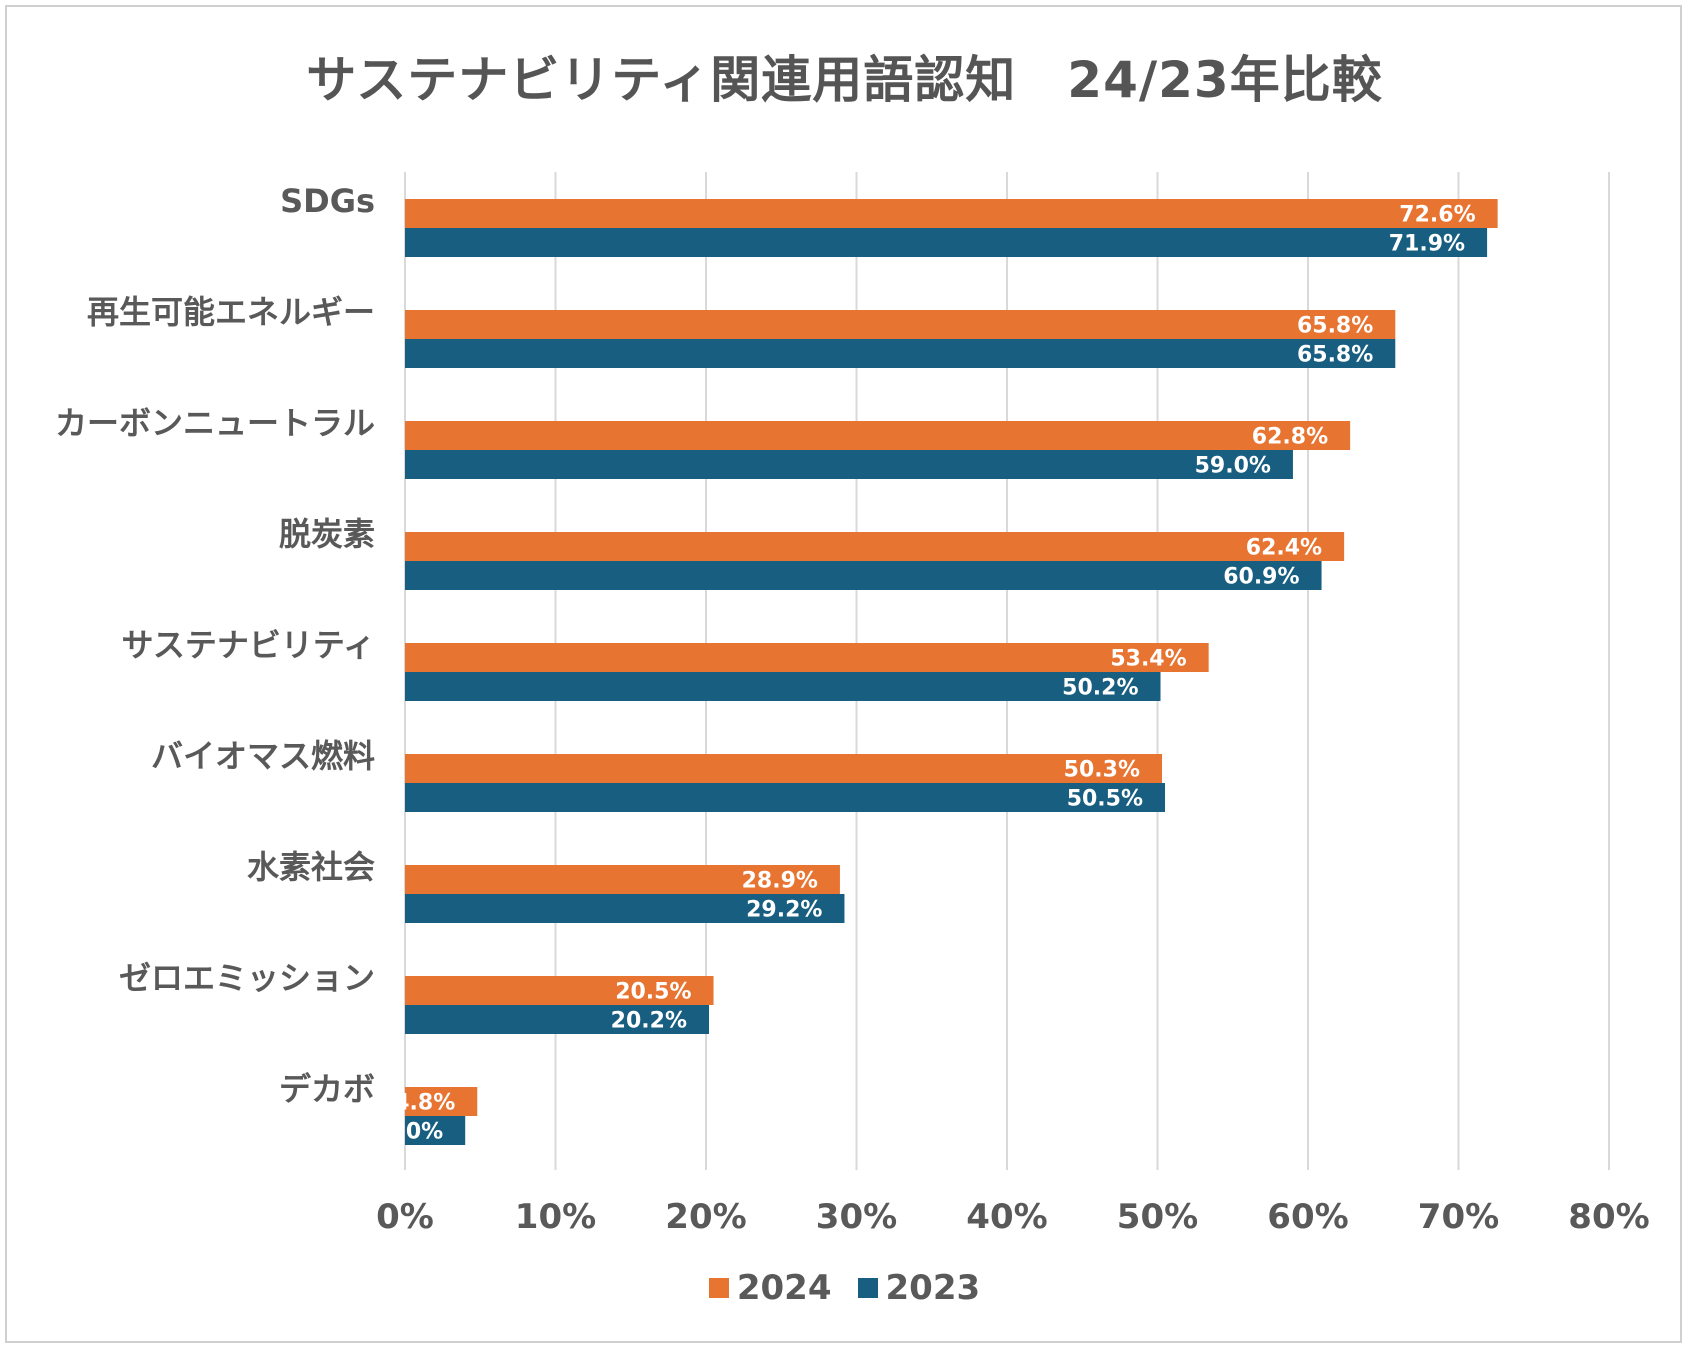  I want to click on data-label-2024: 65.8%, so click(1335, 326).